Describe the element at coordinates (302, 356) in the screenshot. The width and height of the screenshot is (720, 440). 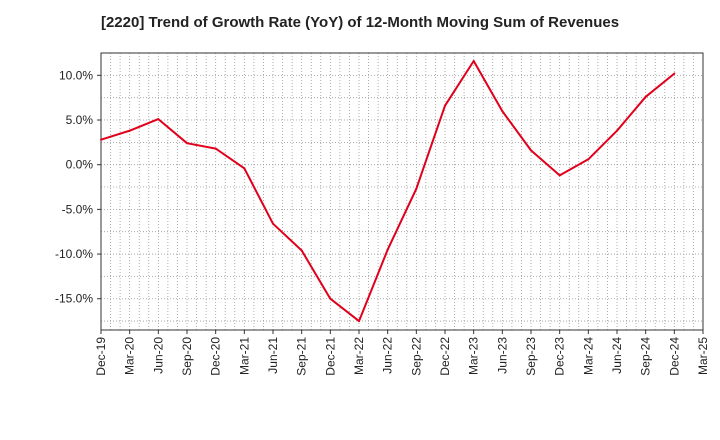
I see `x-tick-label: Sep-21` at that location.